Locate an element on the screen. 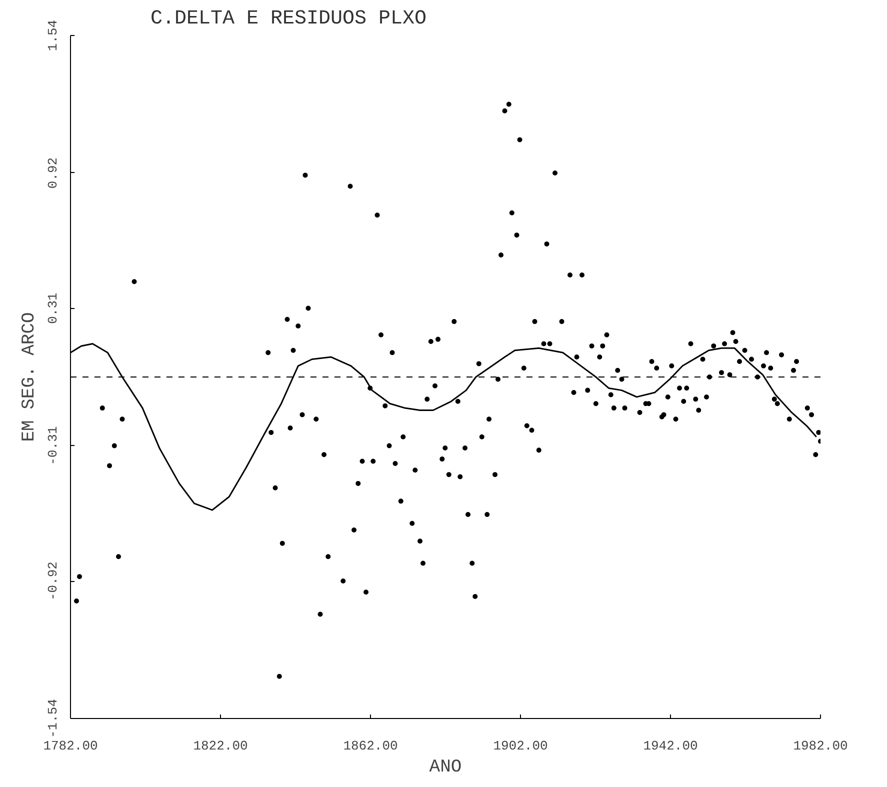 Image resolution: width=887 pixels, height=787 pixels. y-tick-label: 0.31 is located at coordinates (53, 308).